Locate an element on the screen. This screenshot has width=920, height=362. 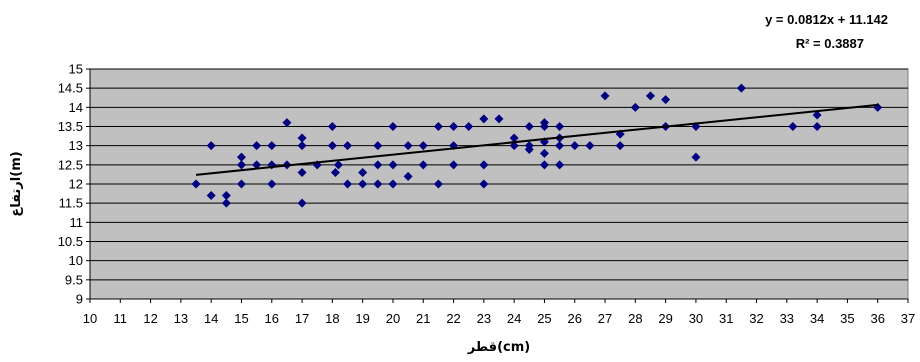
y-tick-label: 12.5 is located at coordinates (70, 164).